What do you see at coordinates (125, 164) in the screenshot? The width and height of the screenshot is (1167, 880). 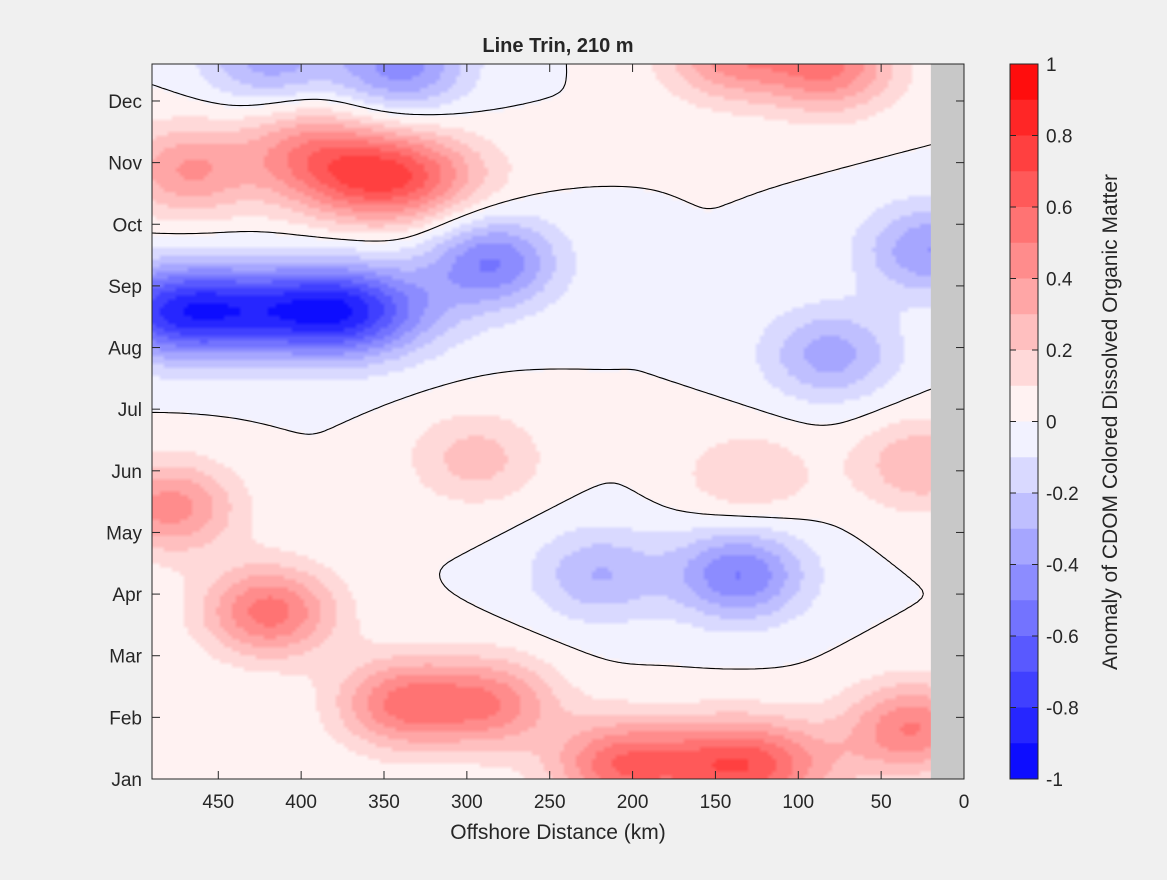 I see `y-tick-label: Nov` at bounding box center [125, 164].